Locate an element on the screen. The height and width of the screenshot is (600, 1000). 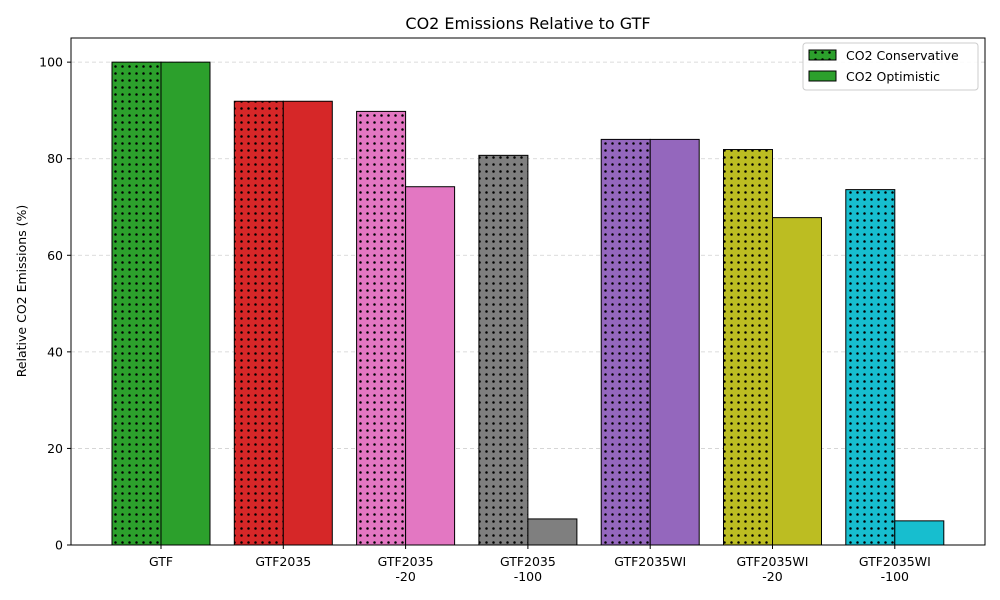
x-tick-label: GTF2035 -20 is located at coordinates (406, 569).